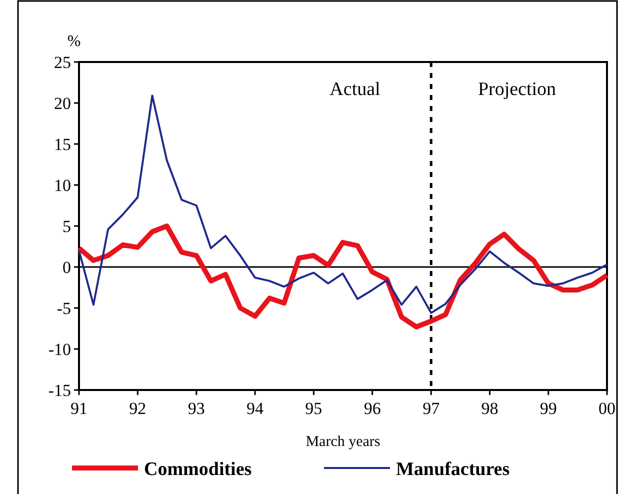  What do you see at coordinates (313, 408) in the screenshot?
I see `x-tick-label: 95` at bounding box center [313, 408].